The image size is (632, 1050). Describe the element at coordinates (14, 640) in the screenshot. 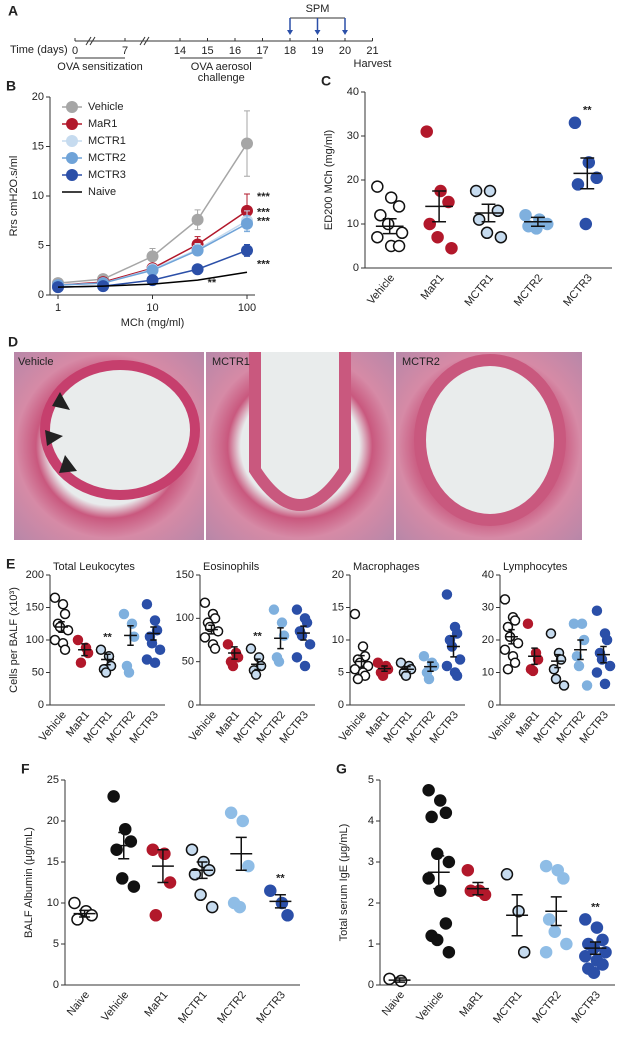

I see `y-axis-label: Cells per BALF (x10³)` at that location.